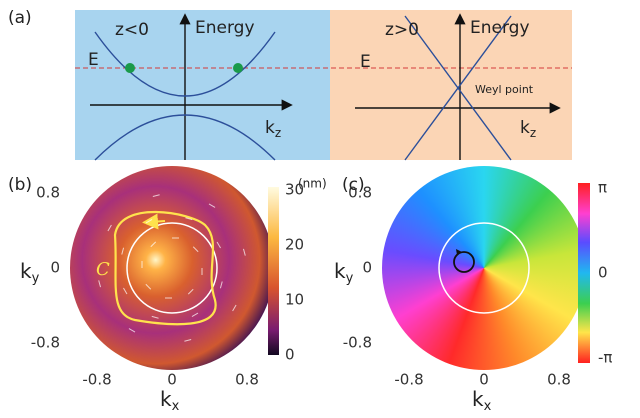 The width and height of the screenshot is (640, 418). What do you see at coordinates (294, 190) in the screenshot?
I see `colorbar-tick-label: 30` at bounding box center [294, 190].